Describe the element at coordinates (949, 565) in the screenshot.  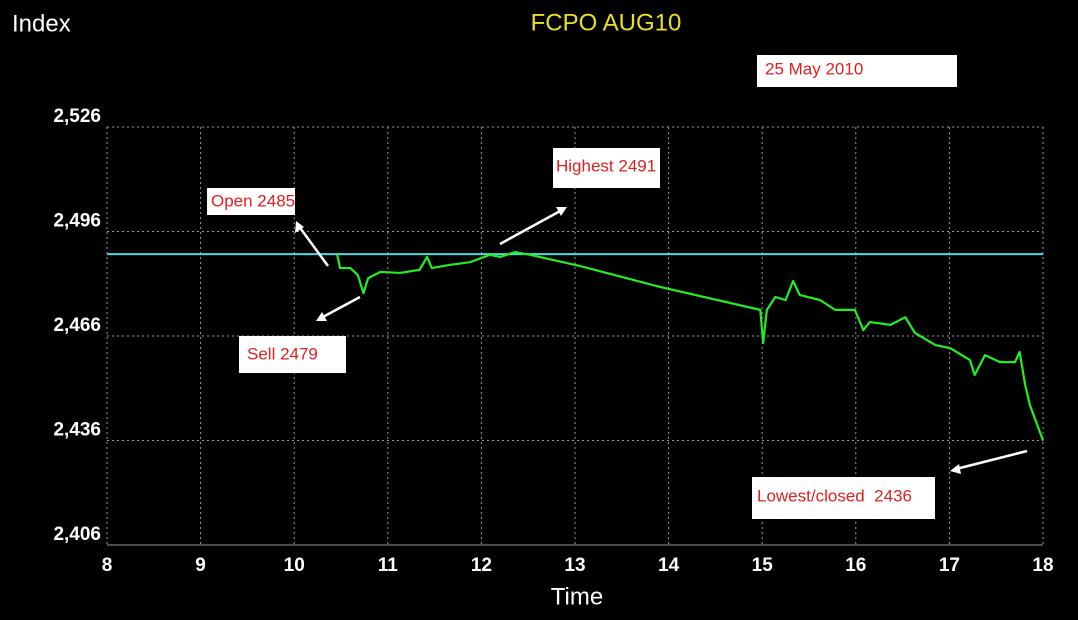
I see `x-tick-label: 17` at that location.